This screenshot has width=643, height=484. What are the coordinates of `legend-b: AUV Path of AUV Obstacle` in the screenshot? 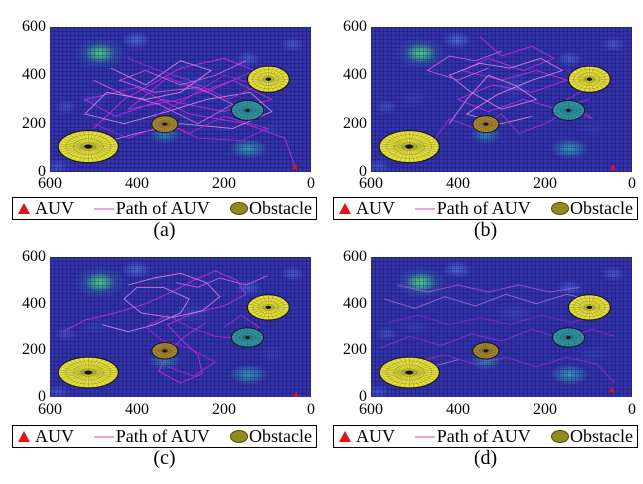 It's located at (485, 208).